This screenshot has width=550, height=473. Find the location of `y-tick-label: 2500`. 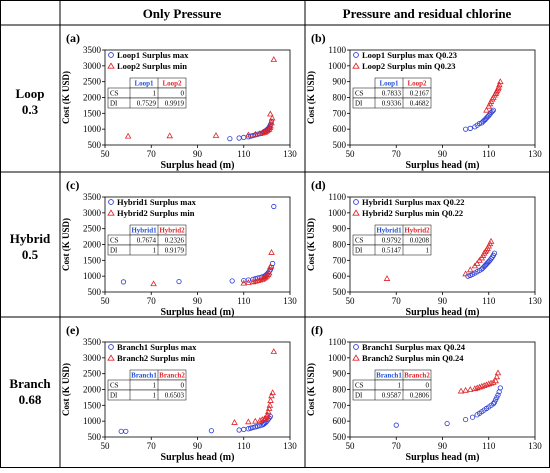

y-tick-label: 2500 is located at coordinates (92, 82).